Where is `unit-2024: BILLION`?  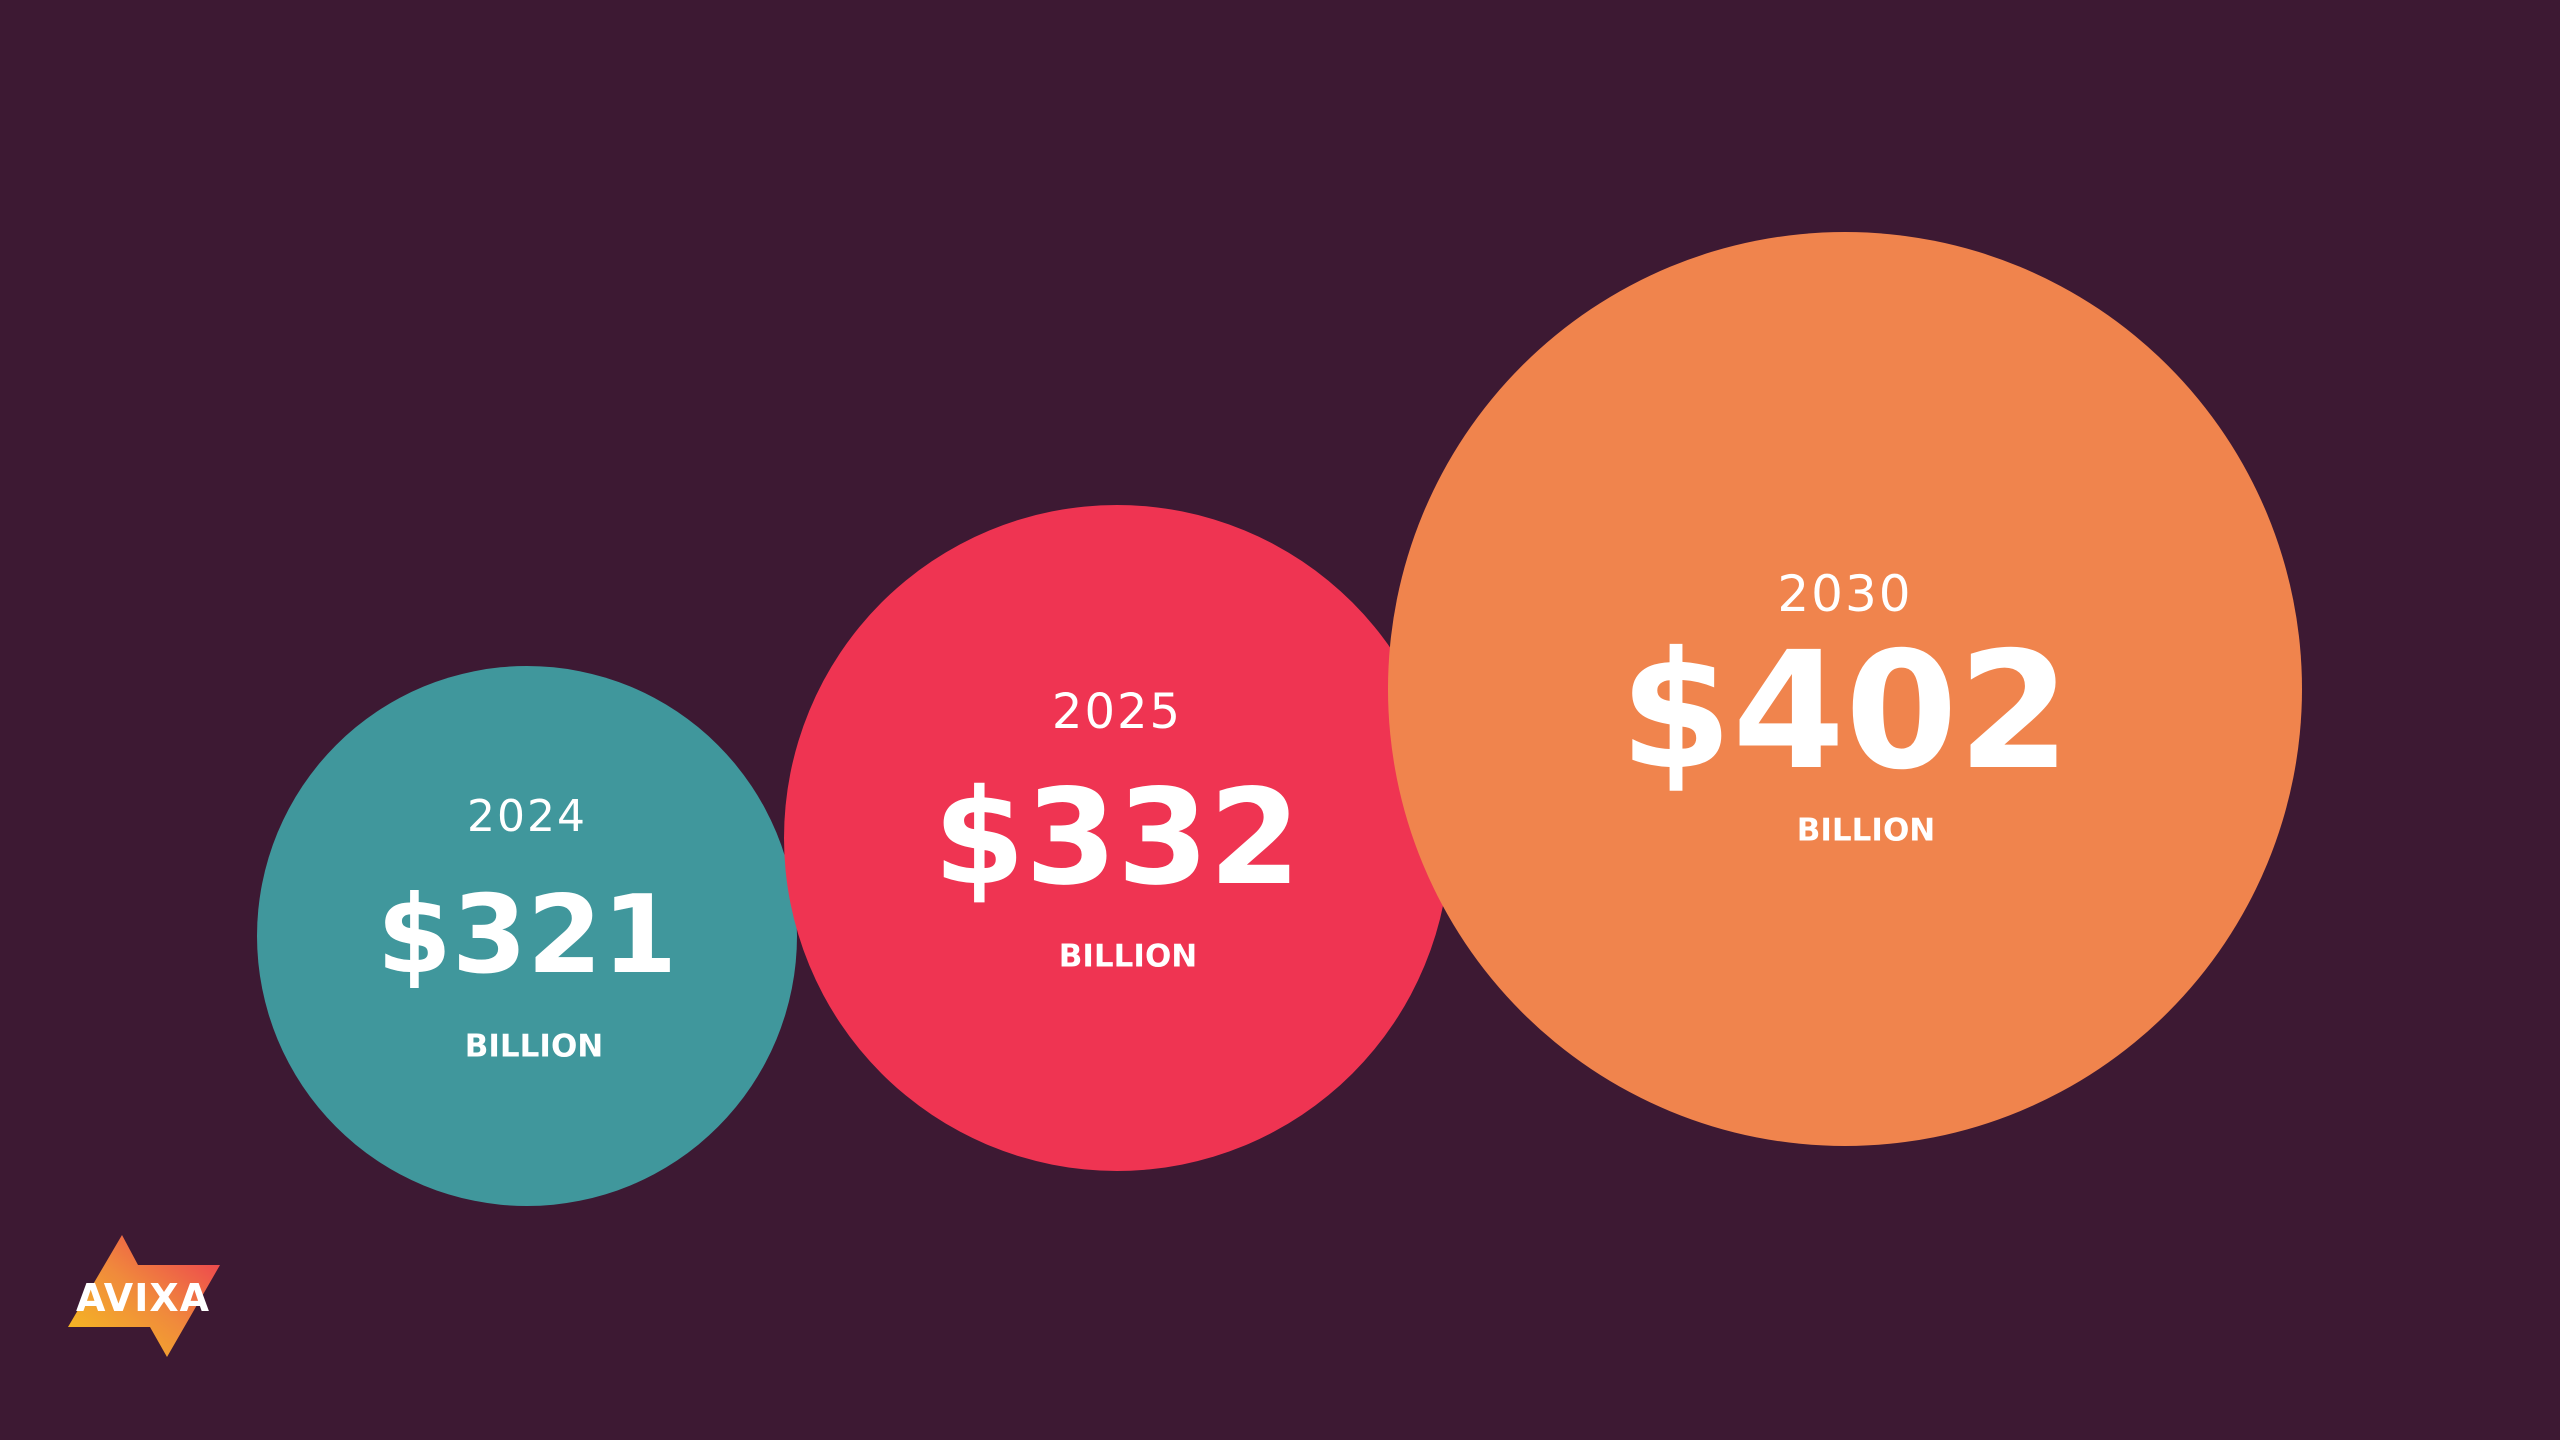
unit-2024: BILLION is located at coordinates (534, 1046).